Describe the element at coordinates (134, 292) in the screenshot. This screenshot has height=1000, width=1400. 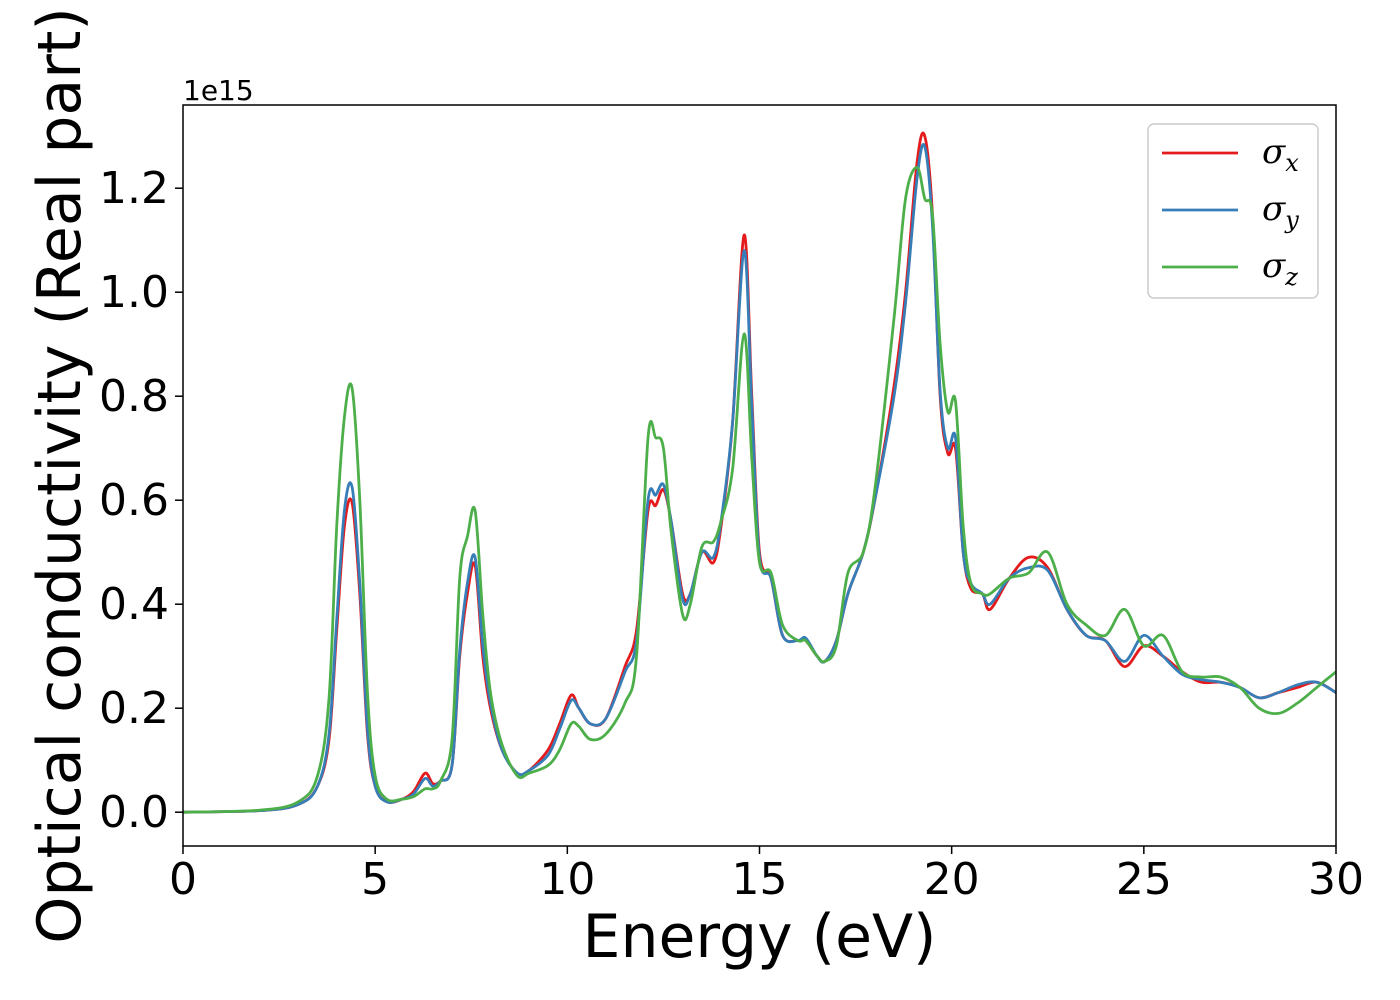
I see `y-tick-label: 1.0` at that location.